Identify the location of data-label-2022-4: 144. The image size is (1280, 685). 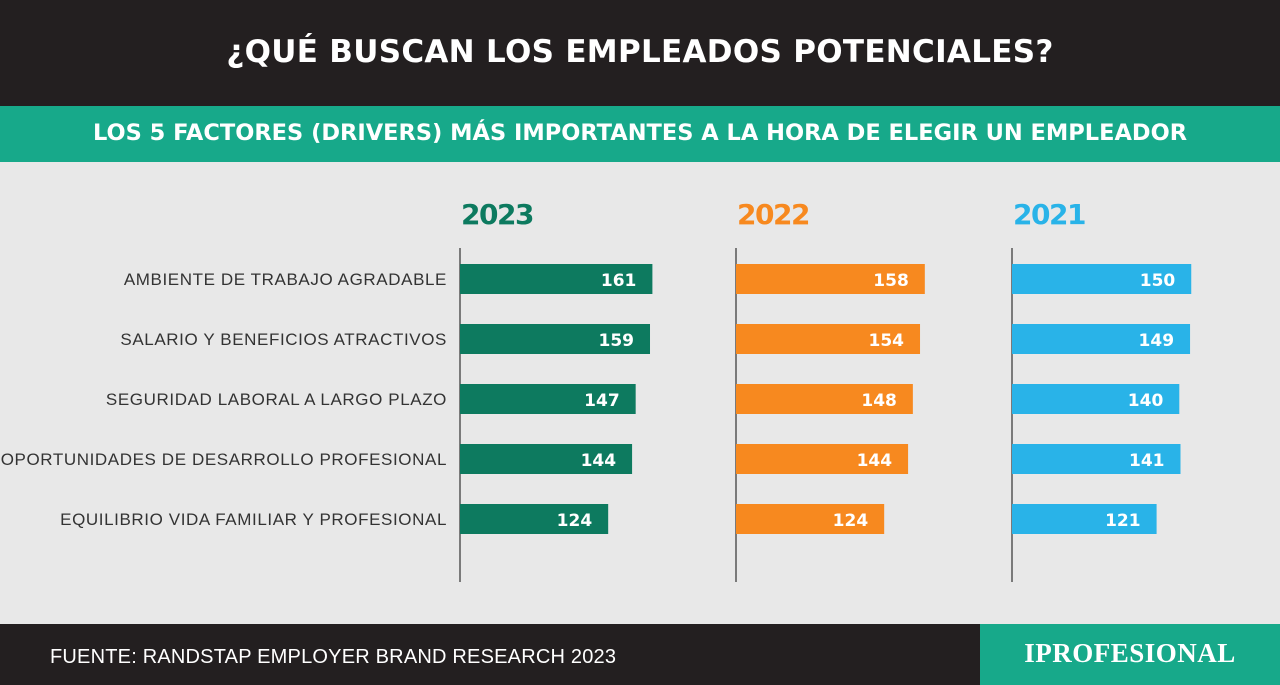
(875, 461).